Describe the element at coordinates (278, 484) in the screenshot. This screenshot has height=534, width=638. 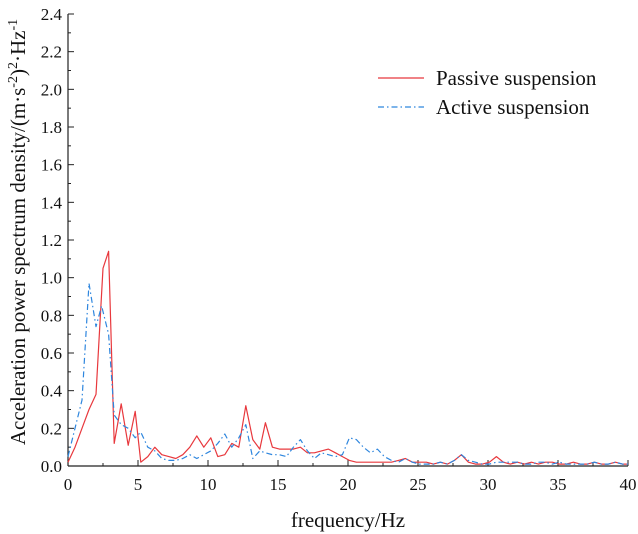
I see `x-tick-label: 15` at that location.